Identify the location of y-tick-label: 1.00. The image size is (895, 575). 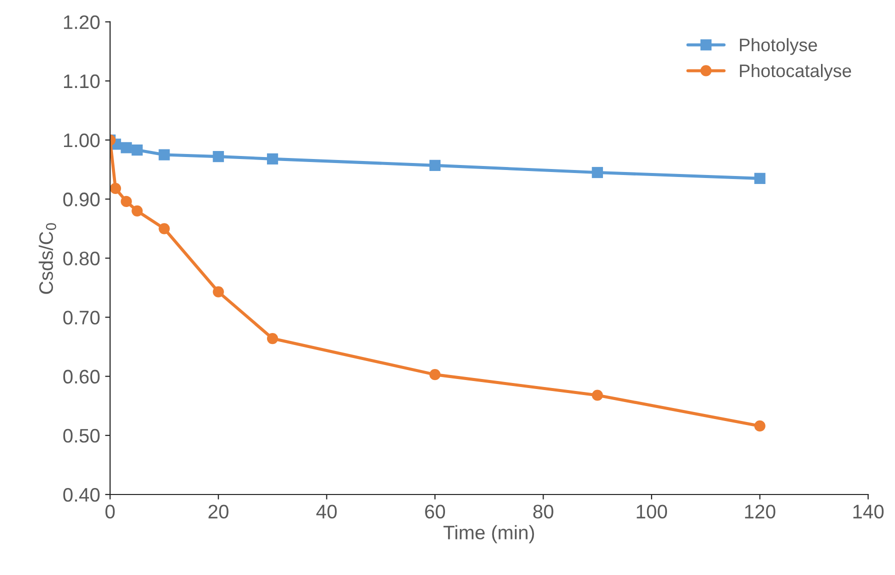
(82, 140).